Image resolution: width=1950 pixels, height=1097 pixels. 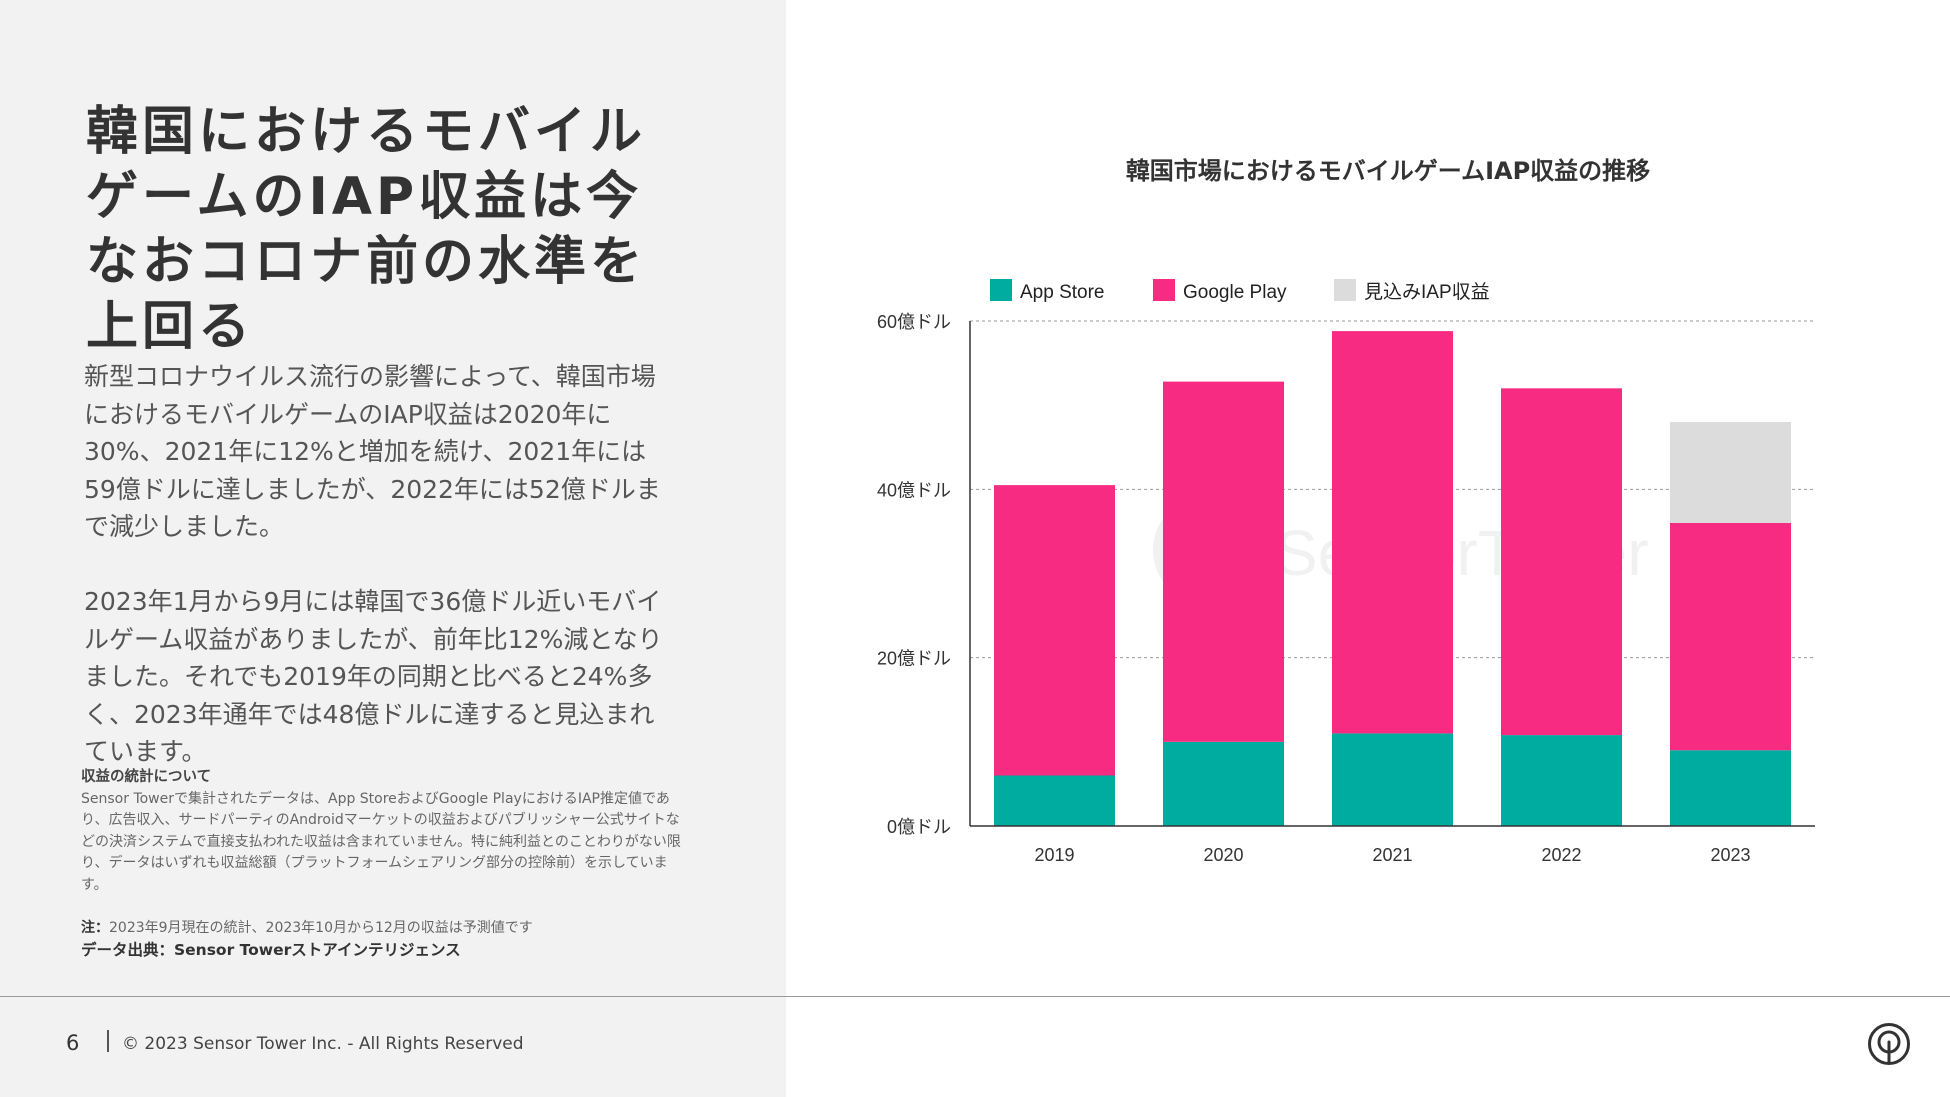 I want to click on y-tick-label: 40億ドル, so click(x=914, y=490).